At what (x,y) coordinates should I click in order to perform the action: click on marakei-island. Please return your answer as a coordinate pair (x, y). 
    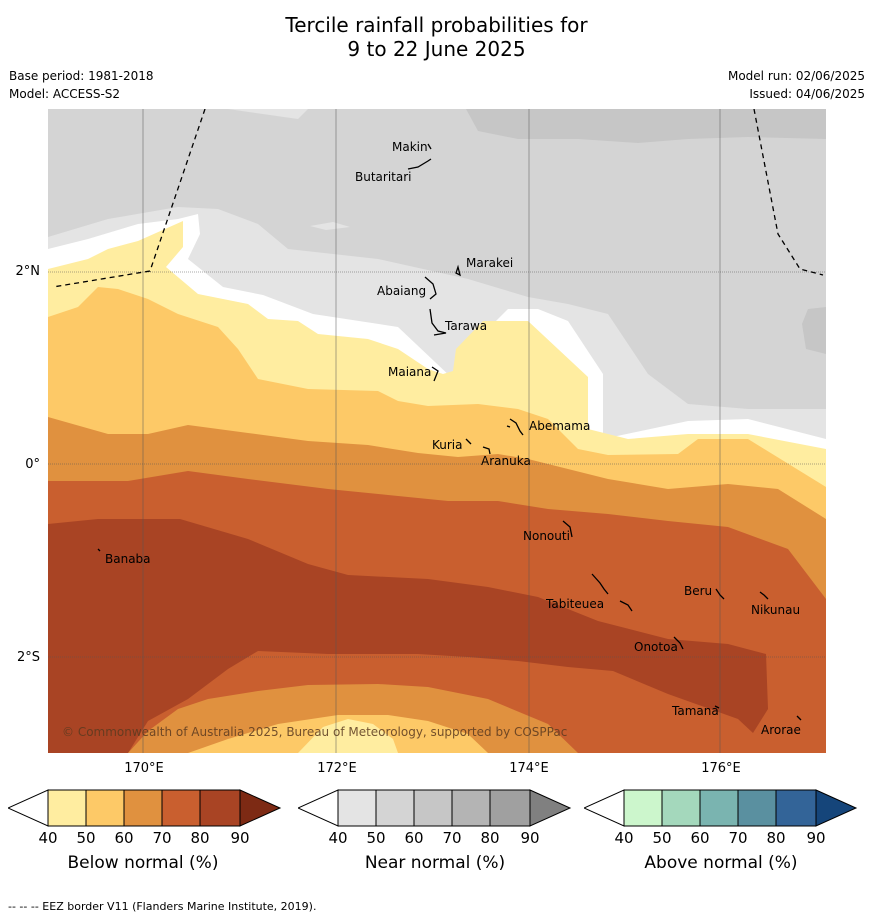
    Looking at the image, I should click on (458, 270).